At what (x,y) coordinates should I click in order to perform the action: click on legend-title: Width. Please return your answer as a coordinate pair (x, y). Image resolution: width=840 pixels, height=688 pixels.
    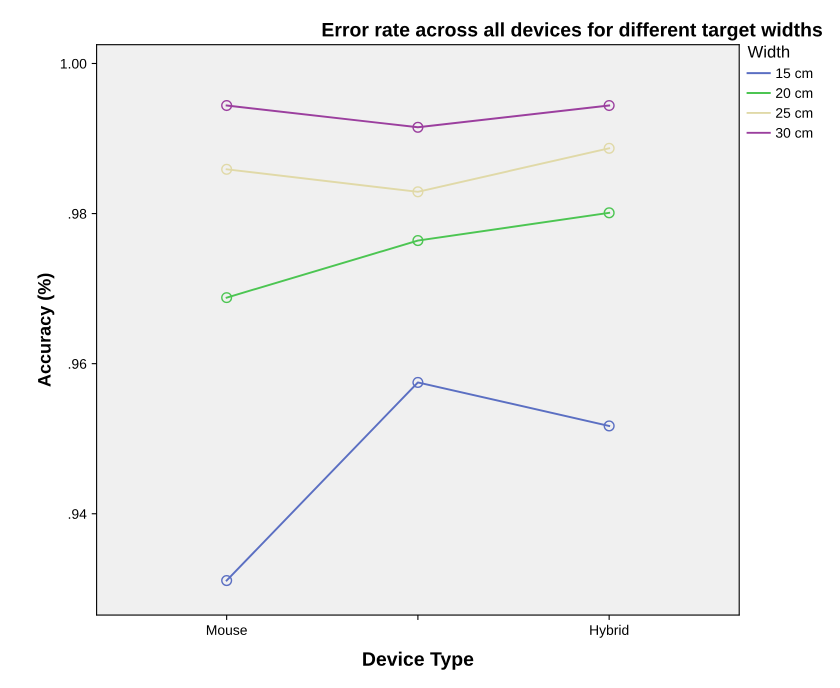
    Looking at the image, I should click on (769, 51).